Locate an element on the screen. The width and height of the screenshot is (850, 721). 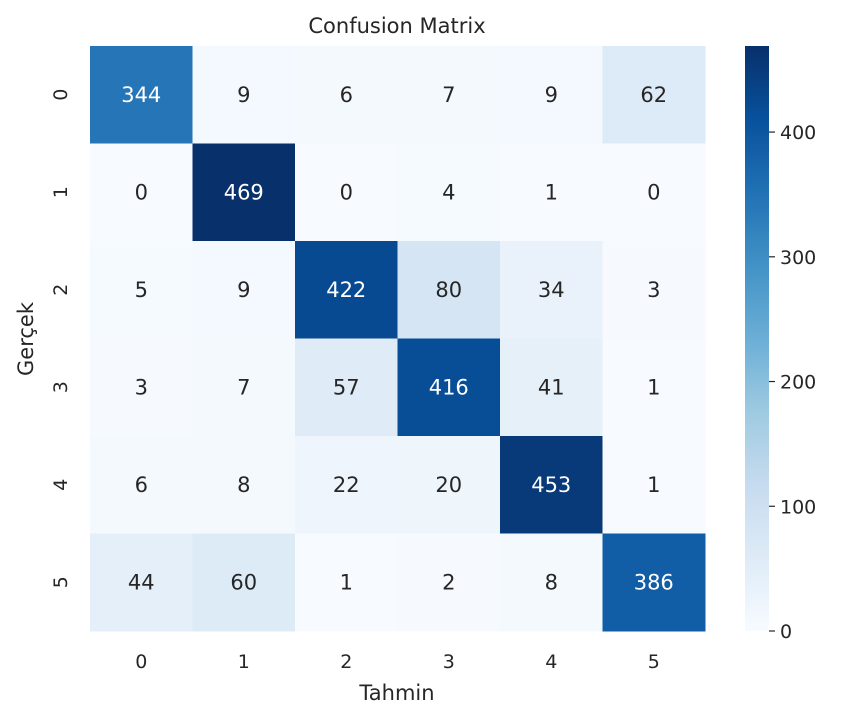
cell-value-label: 386 is located at coordinates (654, 582).